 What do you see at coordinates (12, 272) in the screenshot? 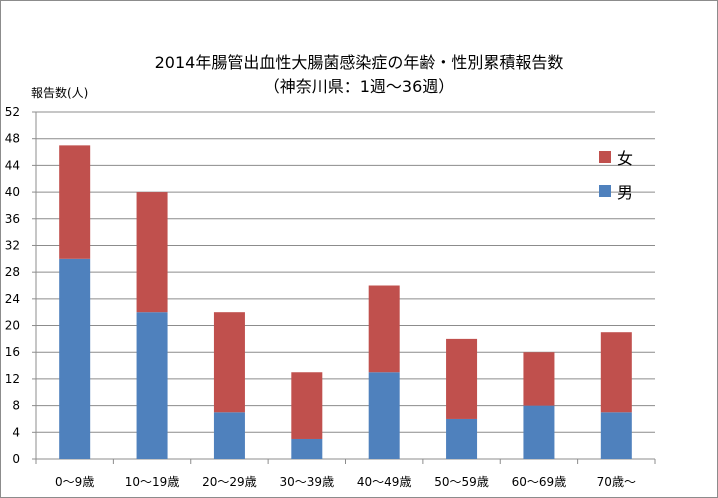
I see `y-tick-label: 28` at bounding box center [12, 272].